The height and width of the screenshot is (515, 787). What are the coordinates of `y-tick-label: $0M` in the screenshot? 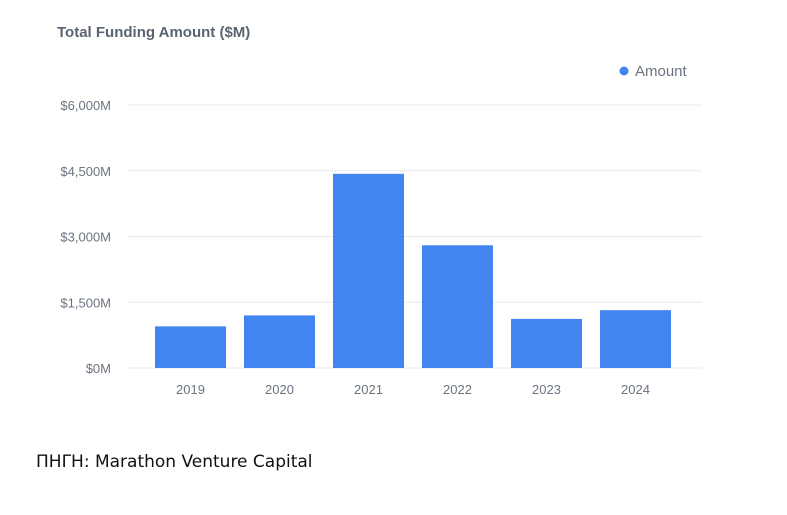 It's located at (98, 368).